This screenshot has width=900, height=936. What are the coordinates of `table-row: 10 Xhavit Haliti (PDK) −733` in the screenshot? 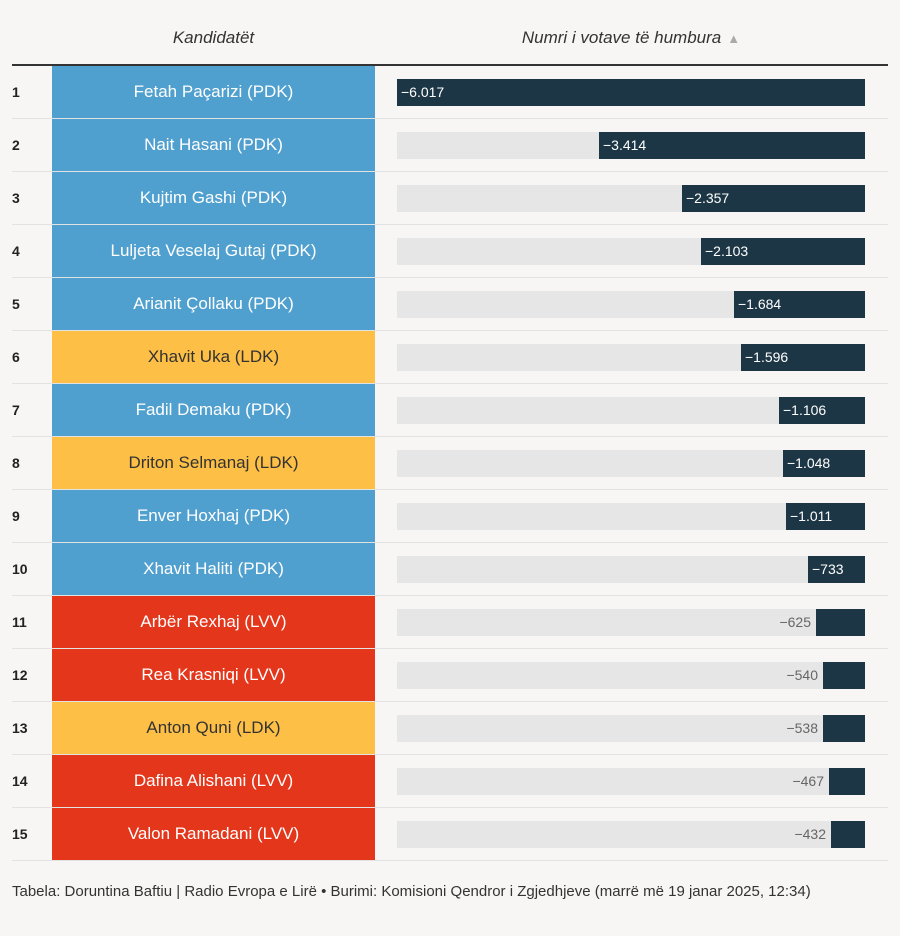 It's located at (450, 569).